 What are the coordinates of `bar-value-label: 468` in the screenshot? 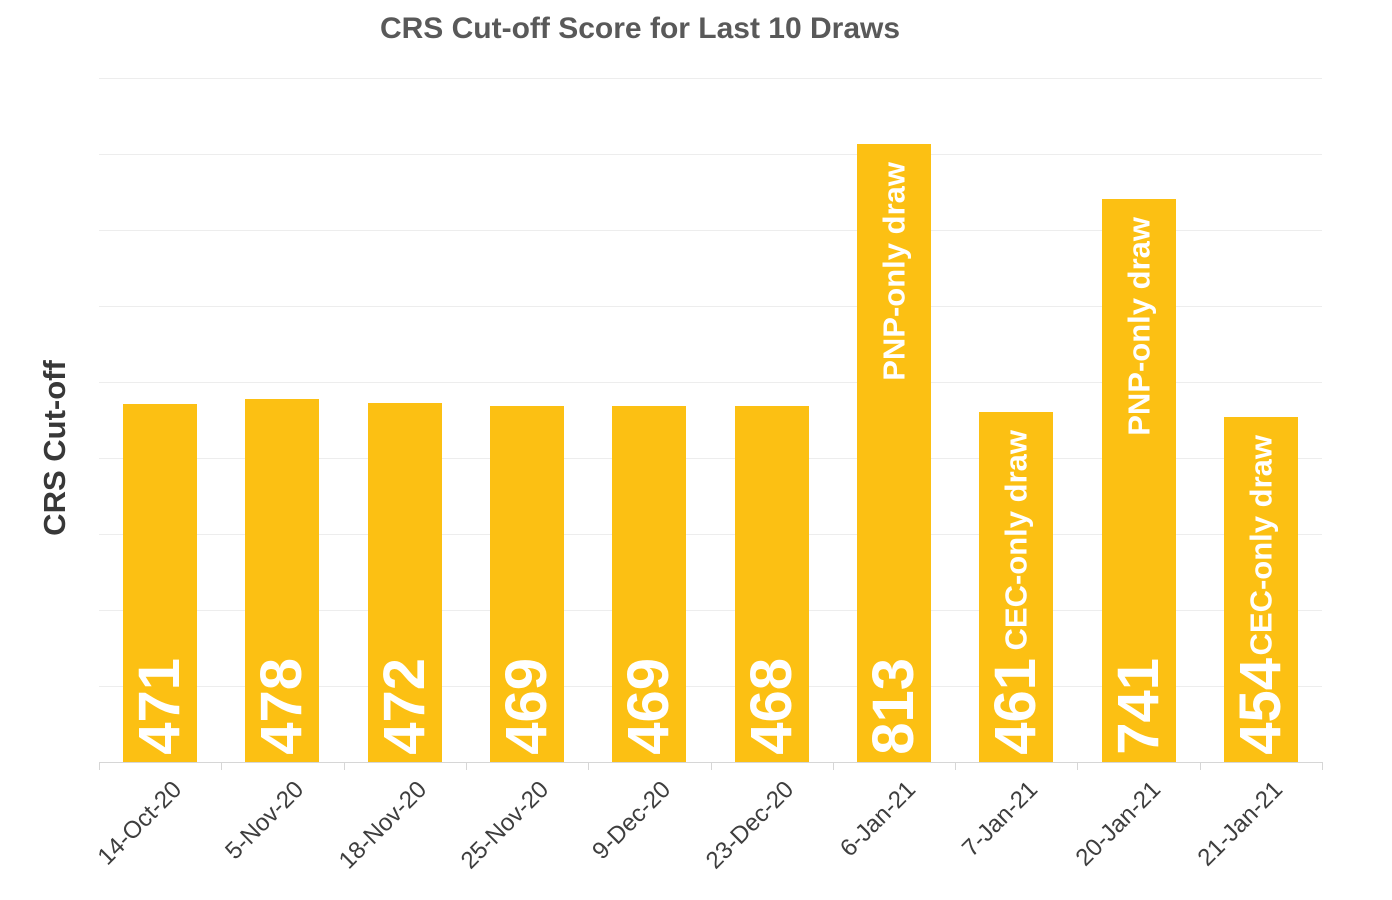 It's located at (771, 706).